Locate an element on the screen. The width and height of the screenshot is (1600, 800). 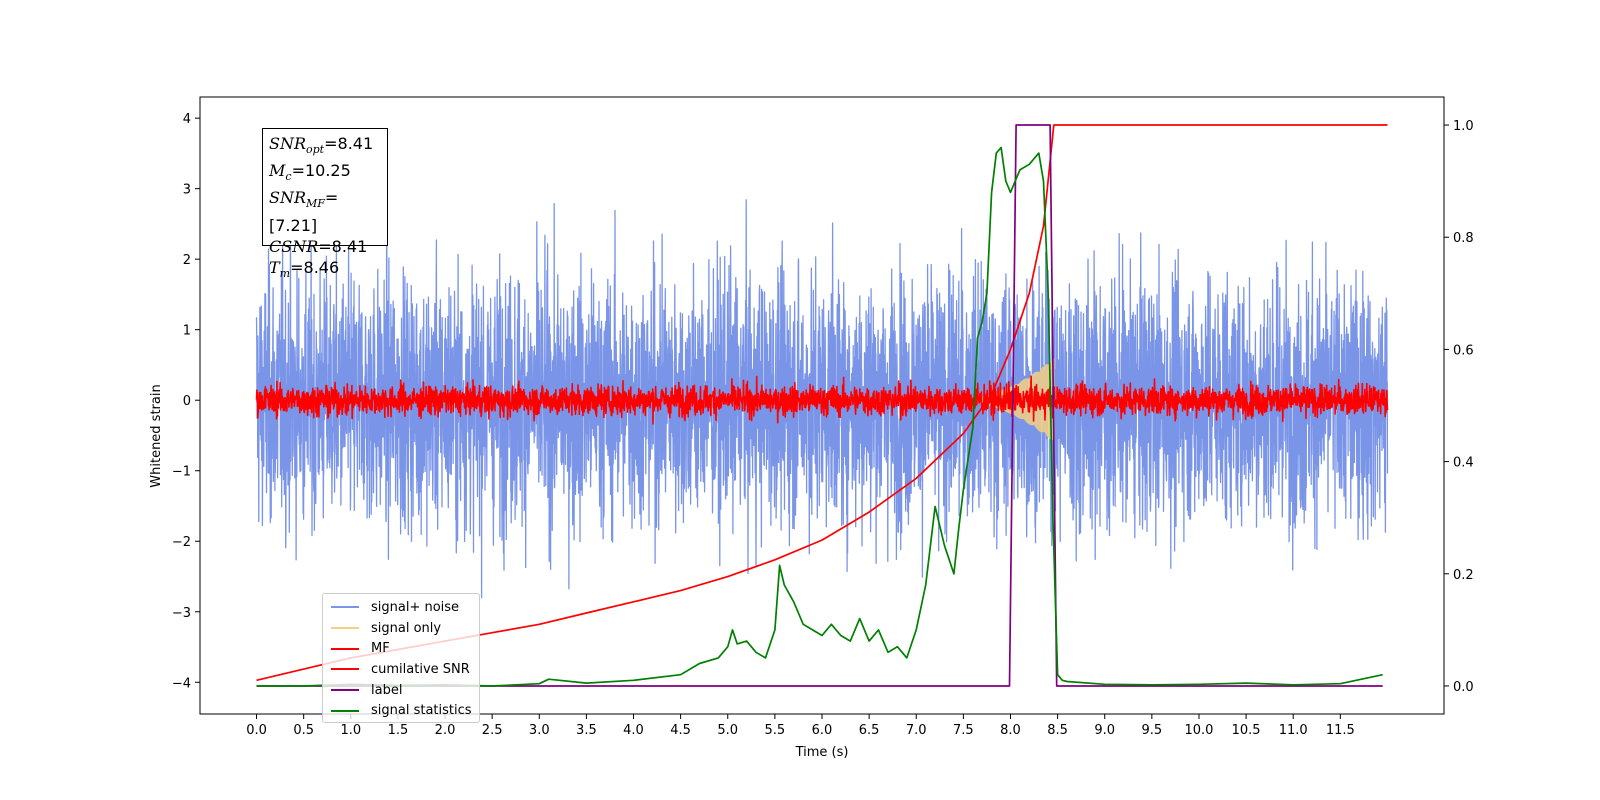
annotation-mc: Mc=10.25 is located at coordinates (310, 172).